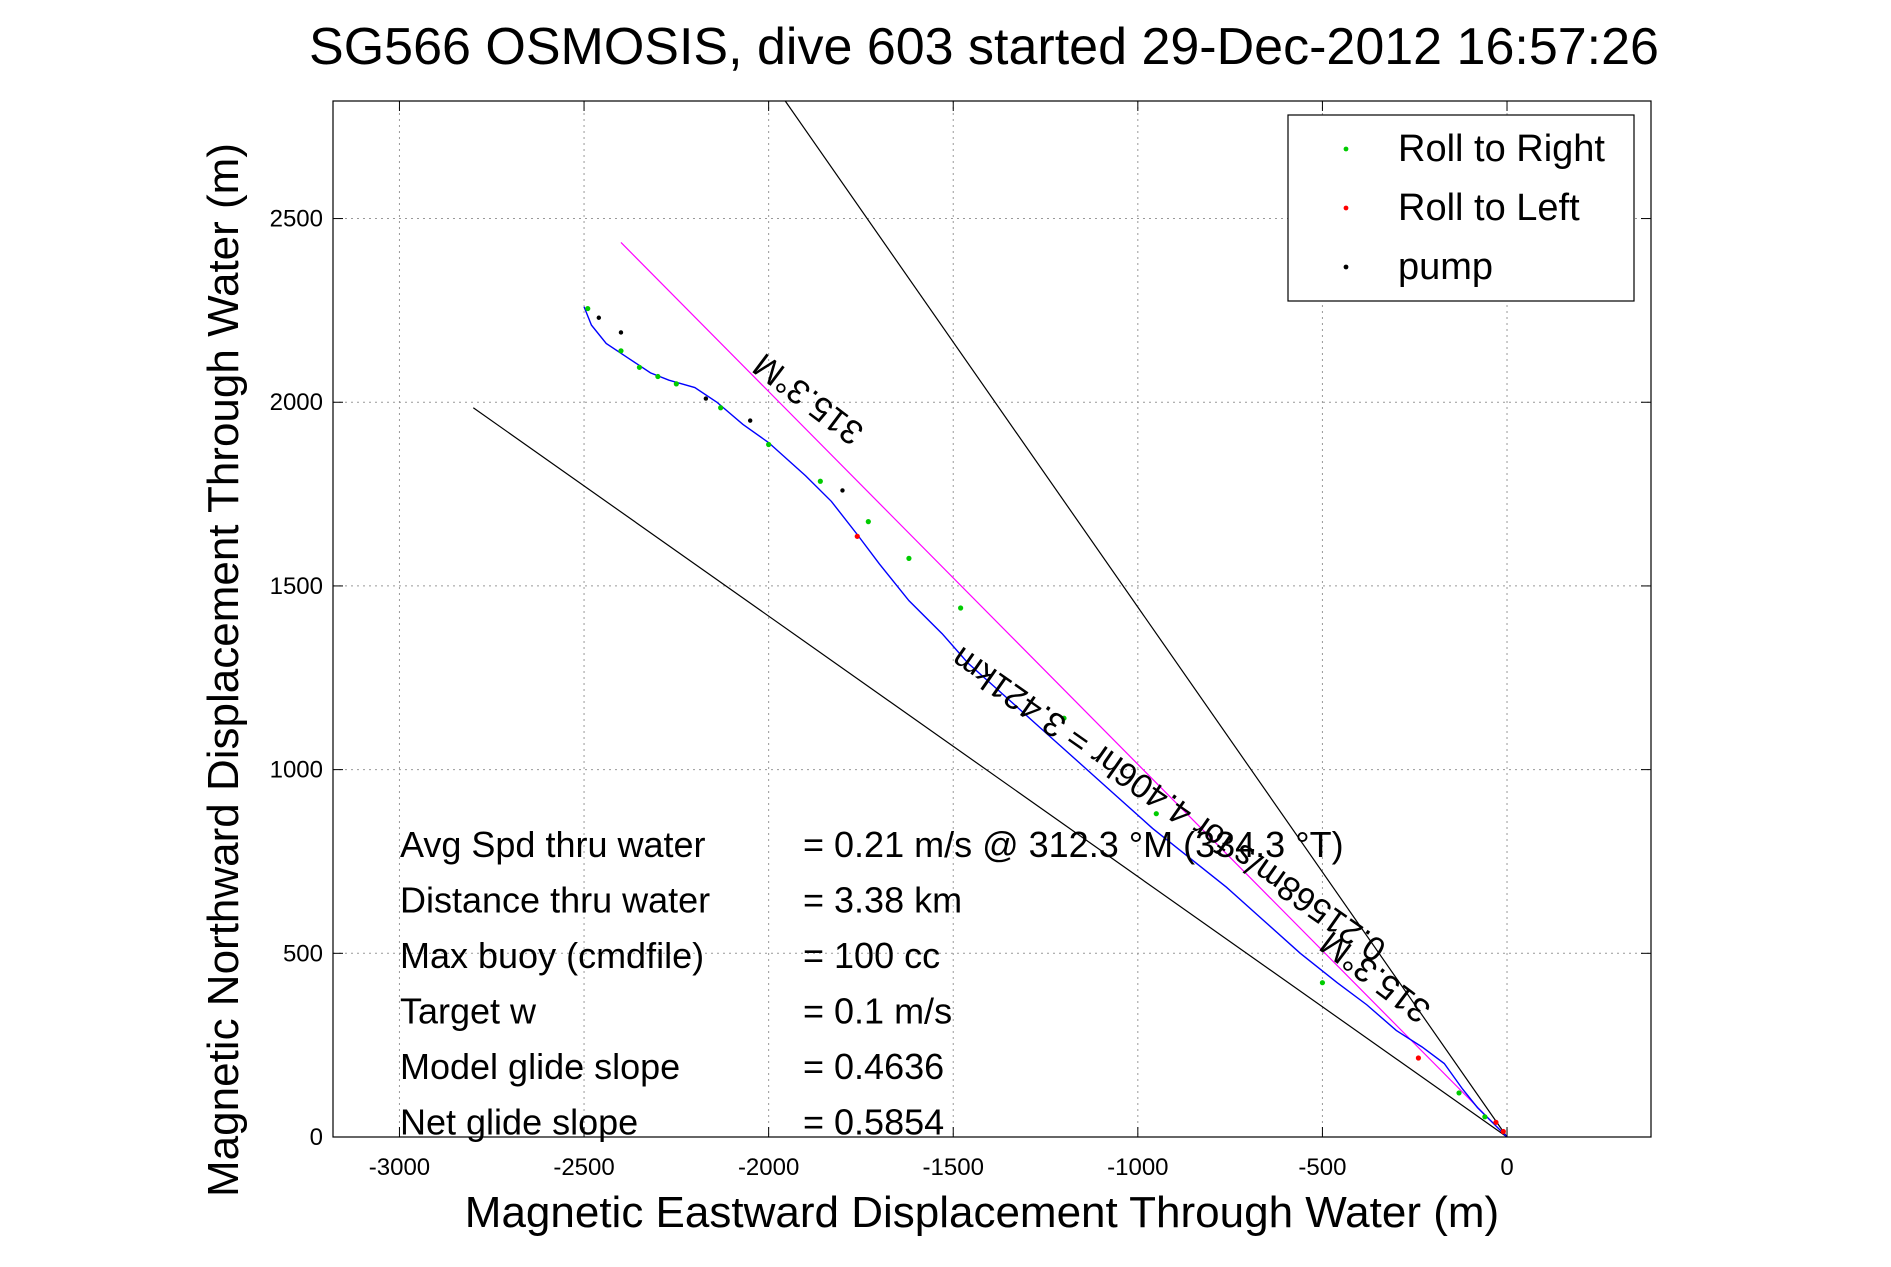 The height and width of the screenshot is (1267, 1891). What do you see at coordinates (1073, 844) in the screenshot?
I see `stat-value: = 0.21 m/s @ 312.3 °M (334.3 °T)` at bounding box center [1073, 844].